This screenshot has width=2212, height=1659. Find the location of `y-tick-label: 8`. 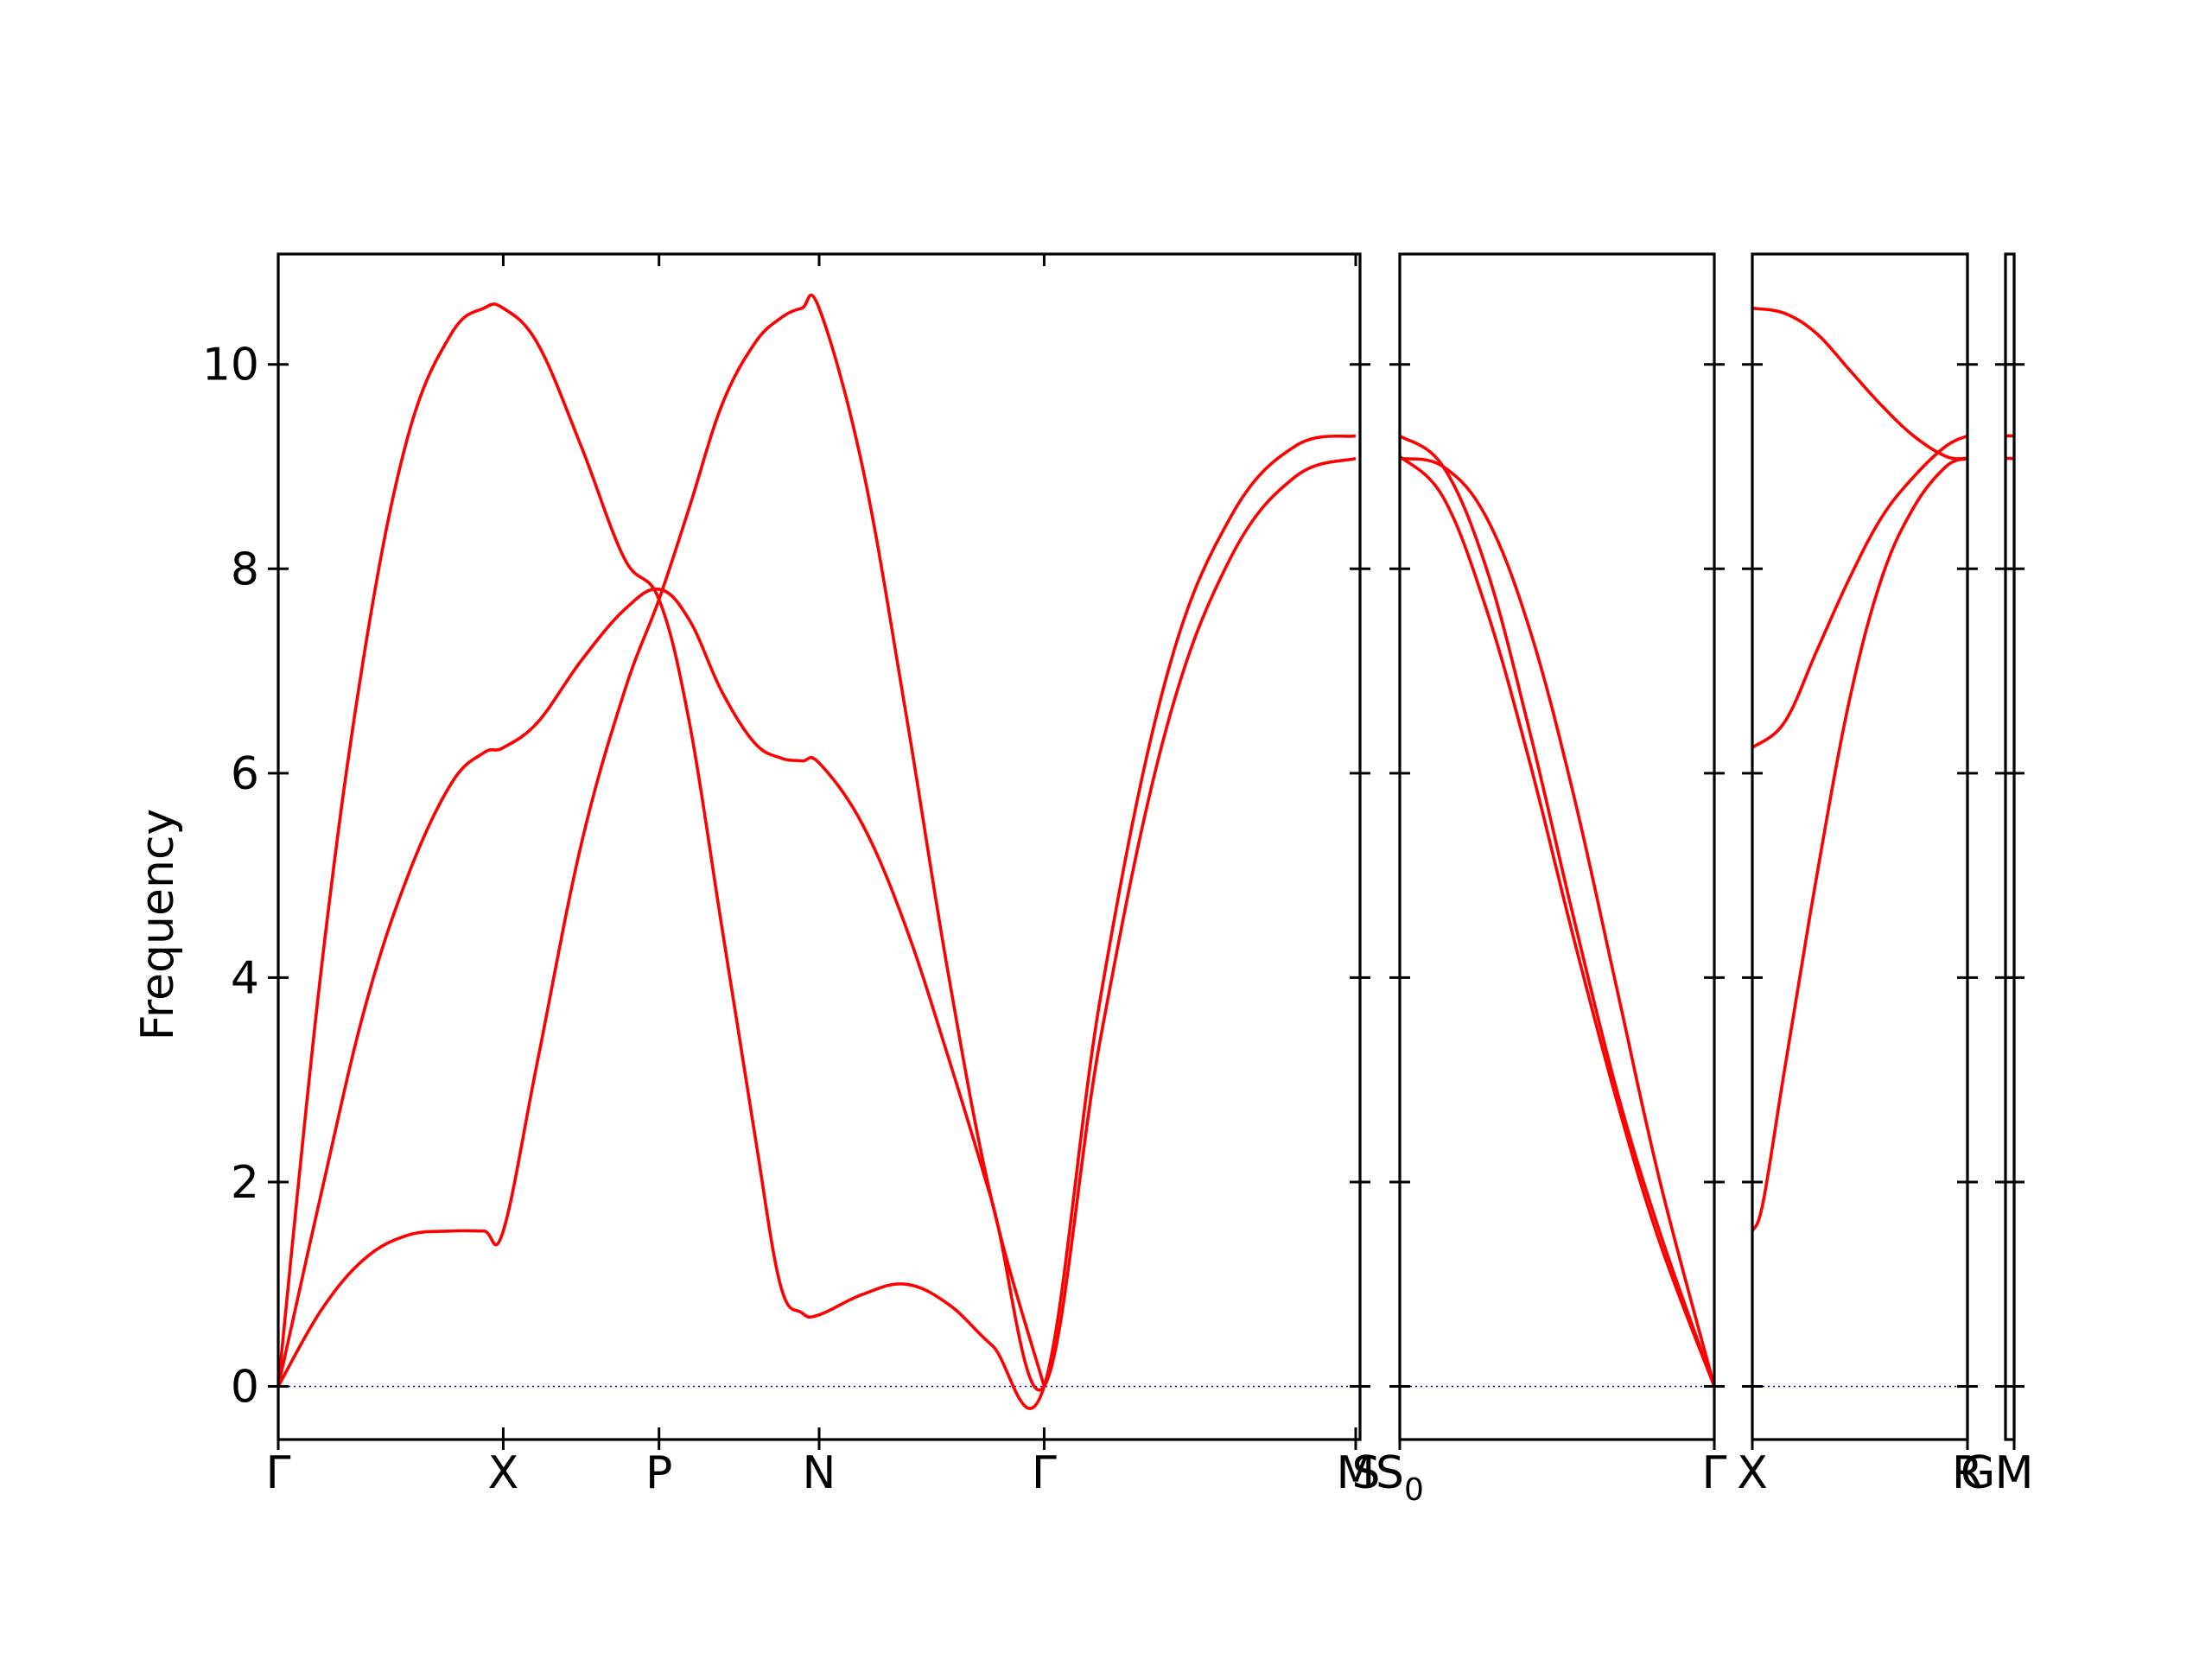

y-tick-label: 8 is located at coordinates (245, 569).